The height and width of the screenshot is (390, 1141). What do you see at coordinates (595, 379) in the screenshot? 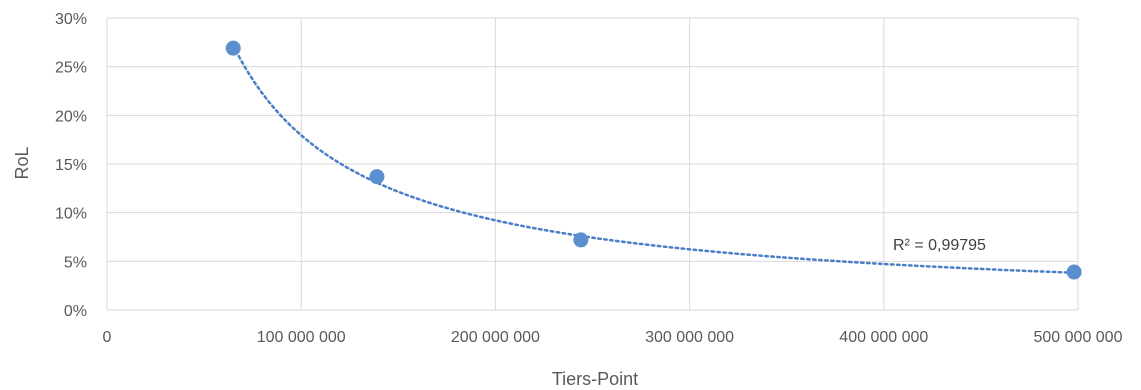
I see `x-axis-title: Tiers-Point` at bounding box center [595, 379].